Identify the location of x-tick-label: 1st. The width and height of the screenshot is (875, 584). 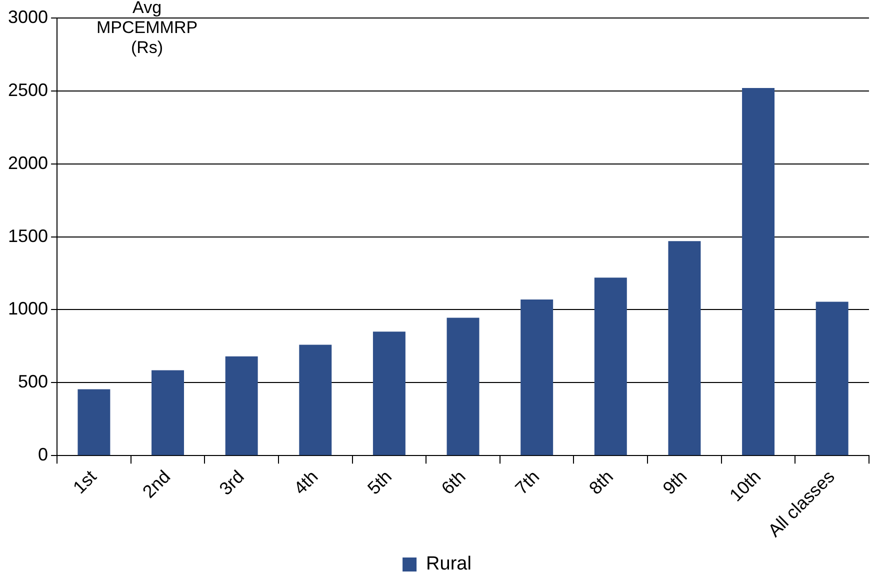
(84, 482).